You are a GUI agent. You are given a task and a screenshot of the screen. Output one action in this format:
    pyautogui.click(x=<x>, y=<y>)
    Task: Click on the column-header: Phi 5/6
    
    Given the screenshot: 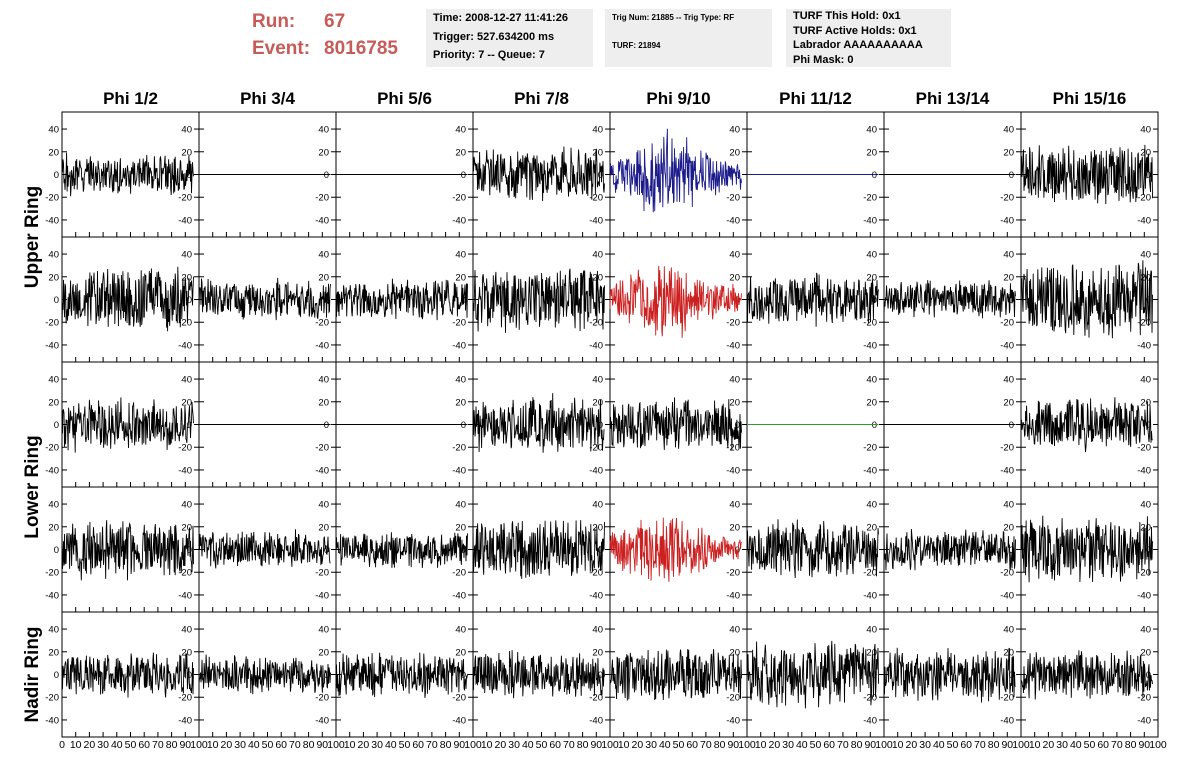 What is the action you would take?
    pyautogui.click(x=404, y=98)
    